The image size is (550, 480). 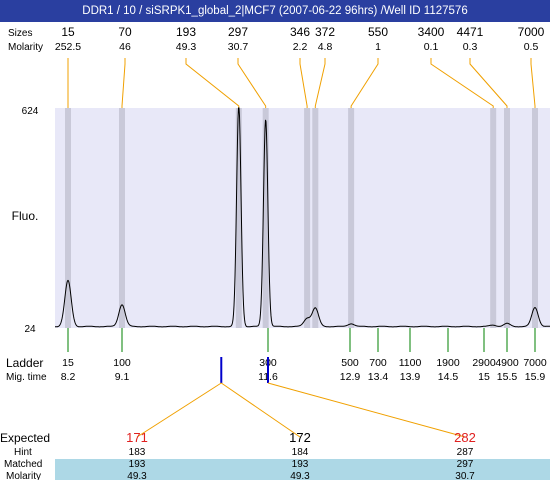 What do you see at coordinates (68, 32) in the screenshot?
I see `peak-size-label: 15` at bounding box center [68, 32].